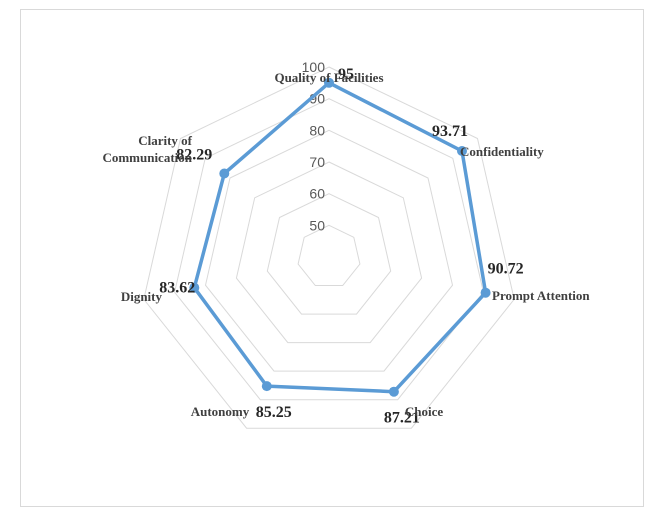  What do you see at coordinates (147, 149) in the screenshot?
I see `category-label-6: Clarity of Communication` at bounding box center [147, 149].